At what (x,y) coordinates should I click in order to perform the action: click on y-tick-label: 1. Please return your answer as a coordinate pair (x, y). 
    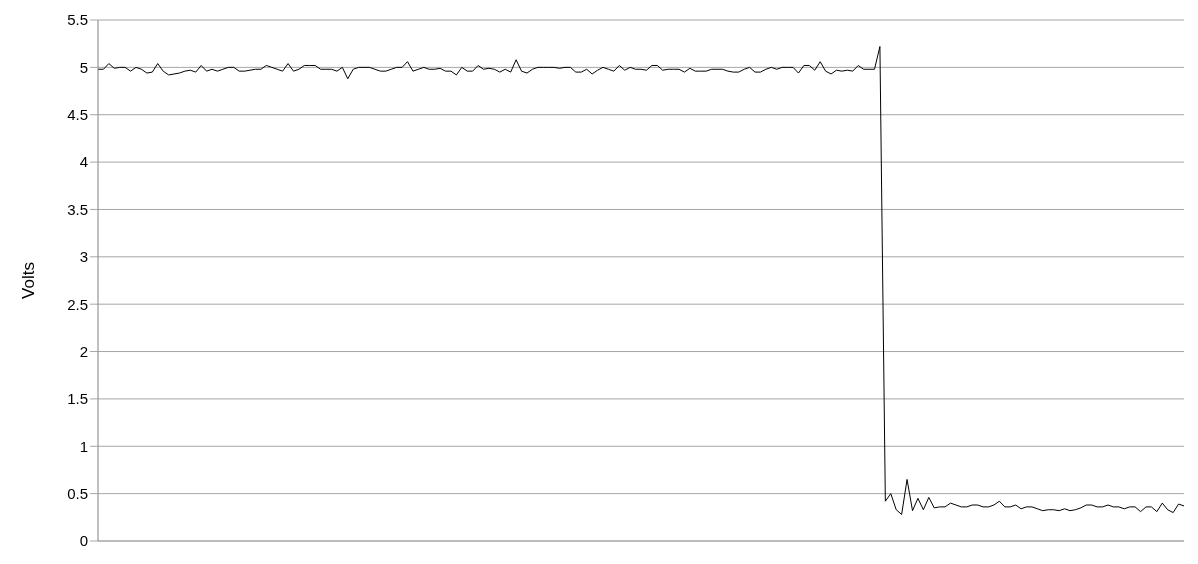
    Looking at the image, I should click on (83, 446).